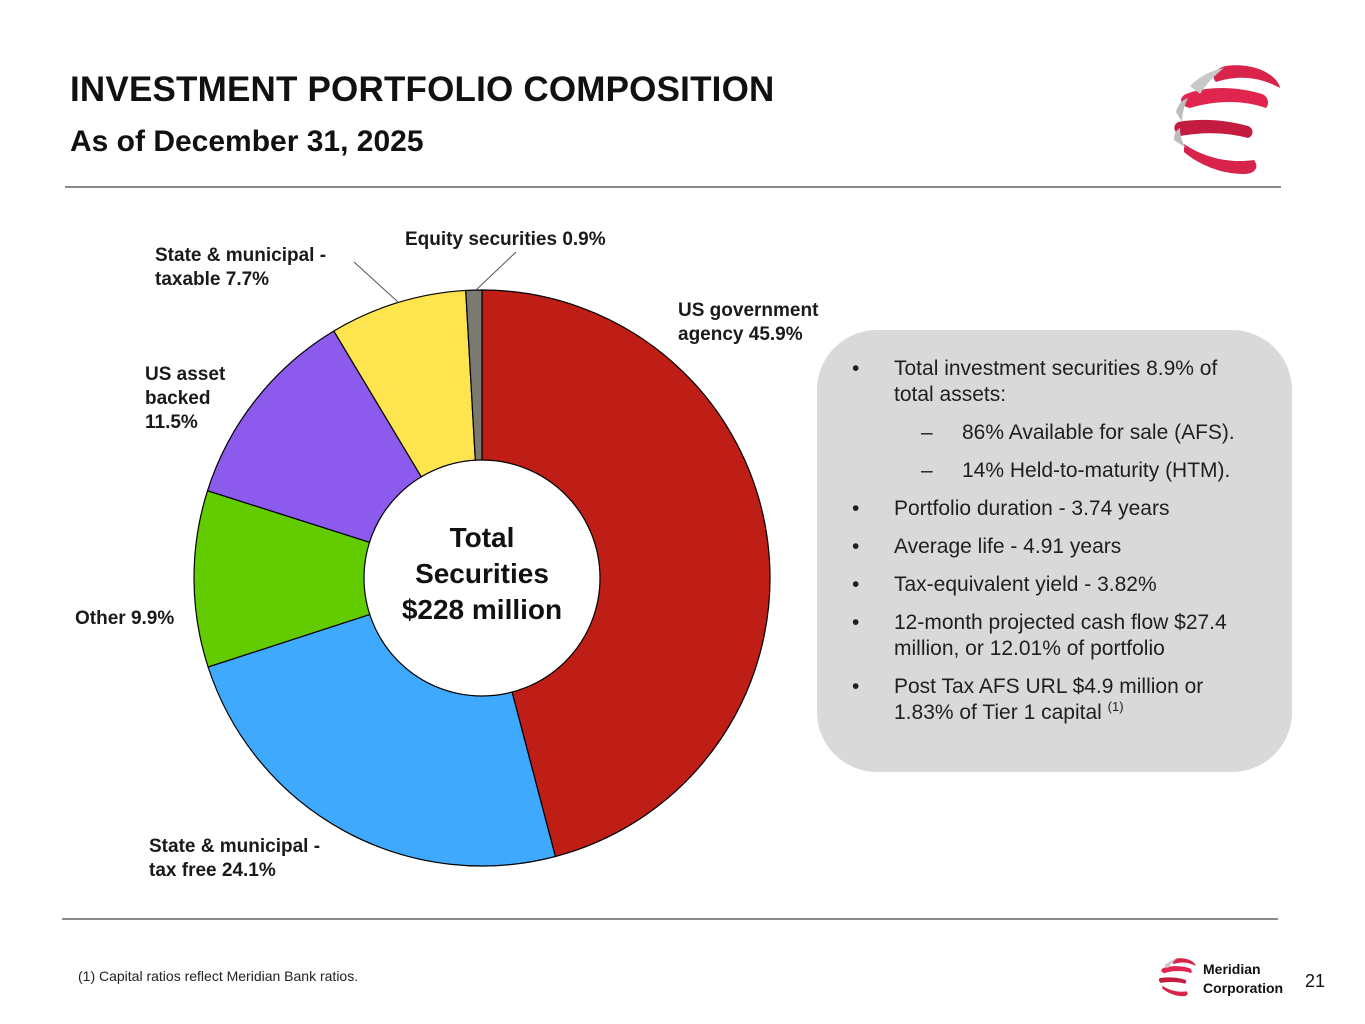  What do you see at coordinates (247, 141) in the screenshot?
I see `page-subtitle: As of December 31, 2025` at bounding box center [247, 141].